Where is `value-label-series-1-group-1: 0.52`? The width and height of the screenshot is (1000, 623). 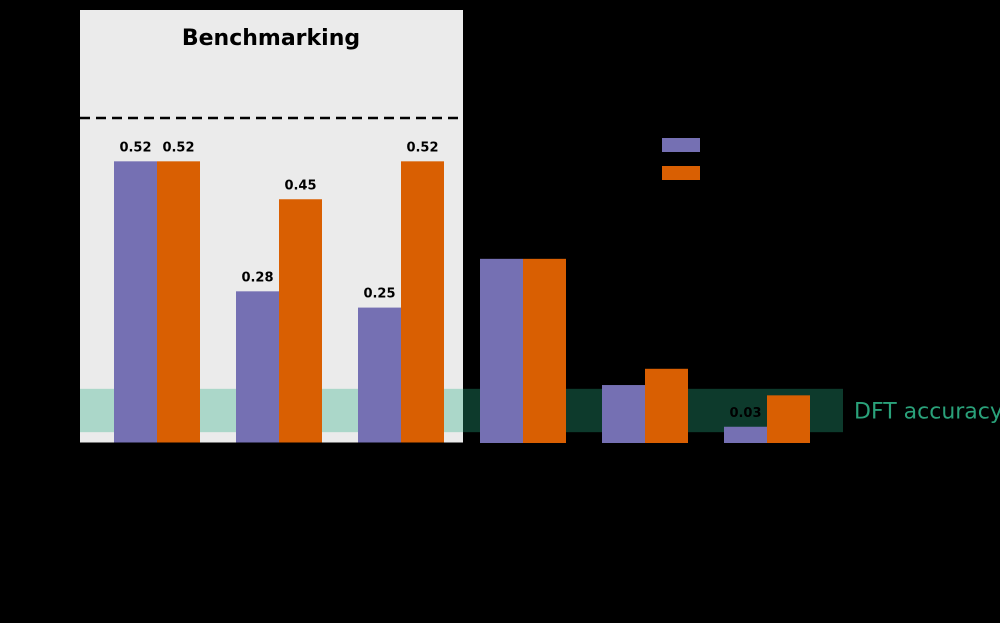 value-label-series-1-group-1: 0.52 is located at coordinates (135, 147).